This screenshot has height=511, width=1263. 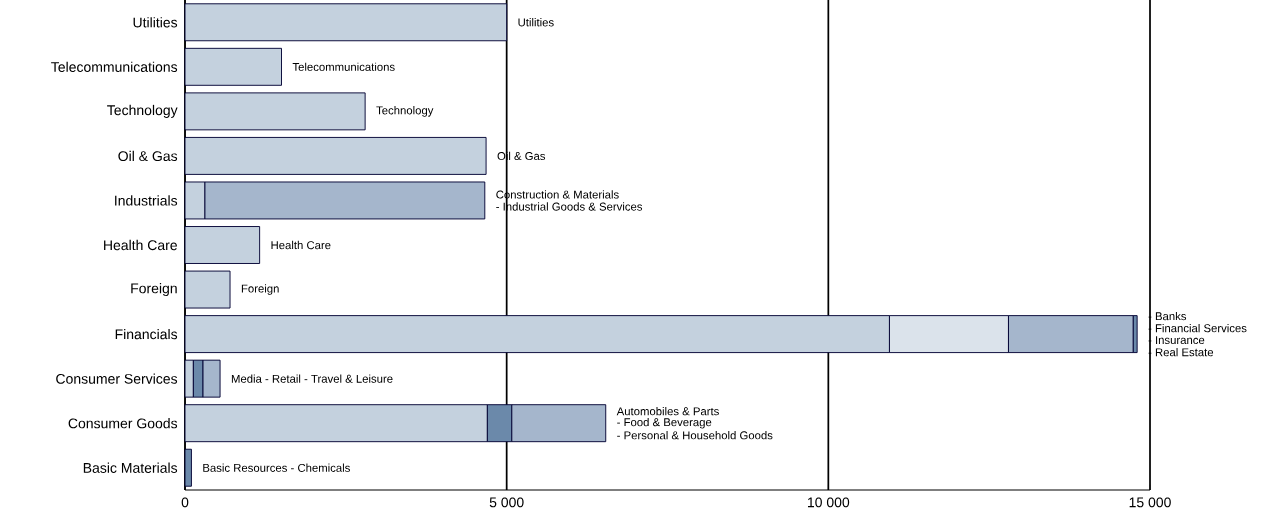 I want to click on y-tick-label: Financials, so click(x=146, y=334).